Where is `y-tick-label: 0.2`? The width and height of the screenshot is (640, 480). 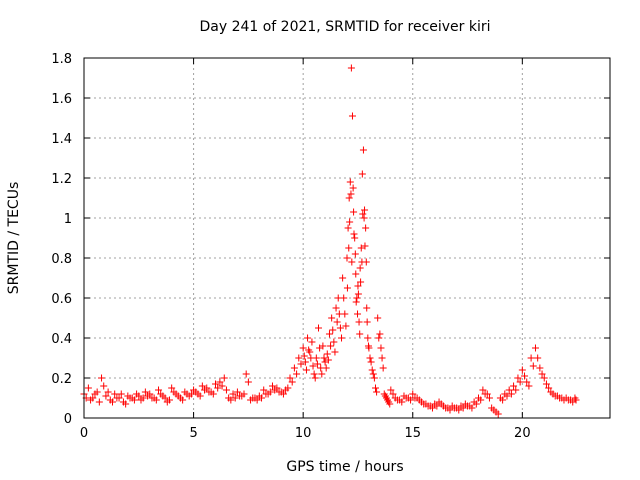 y-tick-label: 0.2 is located at coordinates (61, 379).